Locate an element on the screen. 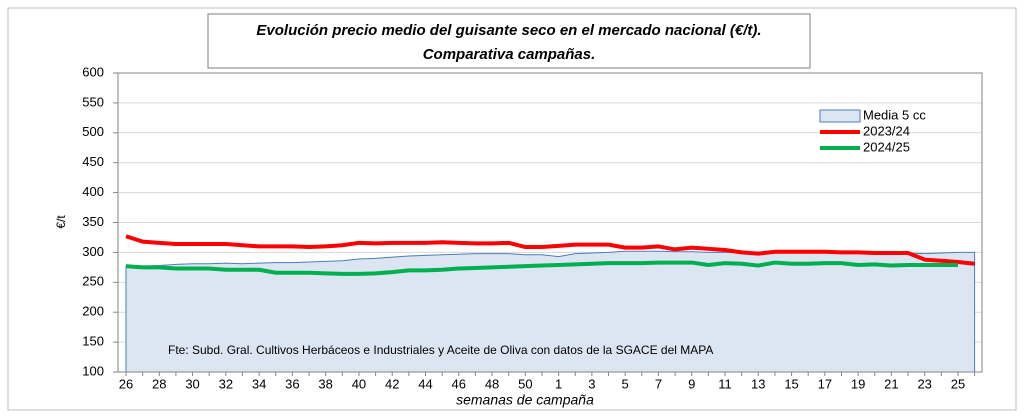  title-box is located at coordinates (509, 41).